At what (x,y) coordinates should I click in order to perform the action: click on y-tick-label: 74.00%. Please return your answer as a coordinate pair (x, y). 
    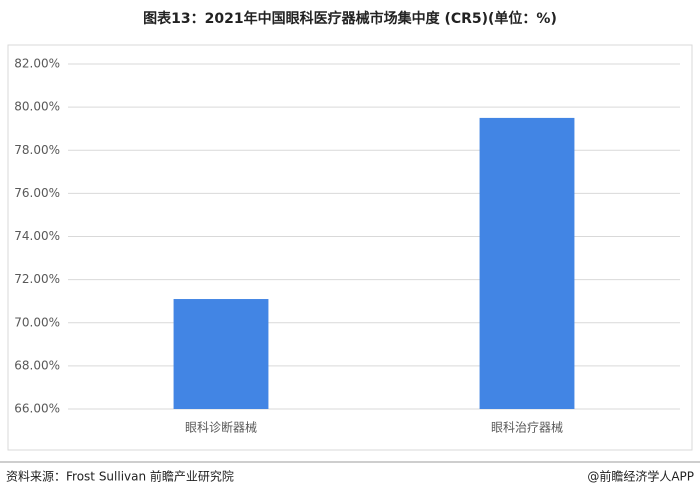
    Looking at the image, I should click on (37, 236).